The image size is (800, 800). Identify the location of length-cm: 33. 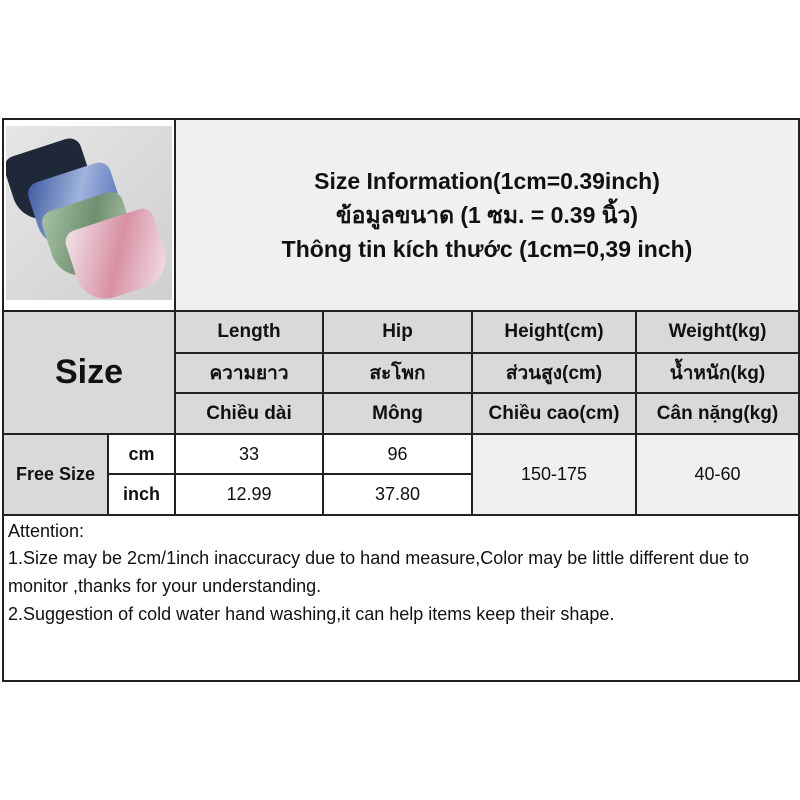
(249, 454).